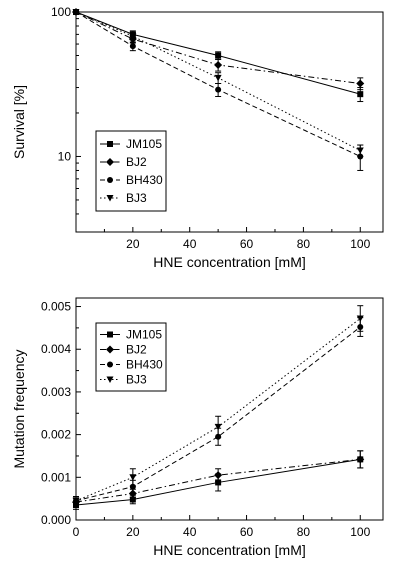 Image resolution: width=401 pixels, height=575 pixels. What do you see at coordinates (56, 349) in the screenshot?
I see `y-tick-label: 0.004` at bounding box center [56, 349].